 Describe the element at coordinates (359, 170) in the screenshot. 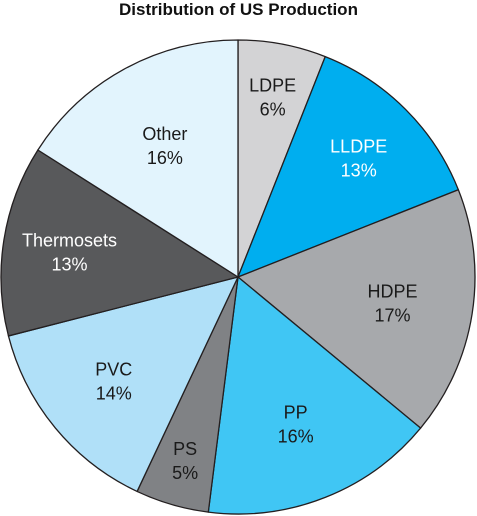

I see `slice-value-lldpe: 13%` at that location.